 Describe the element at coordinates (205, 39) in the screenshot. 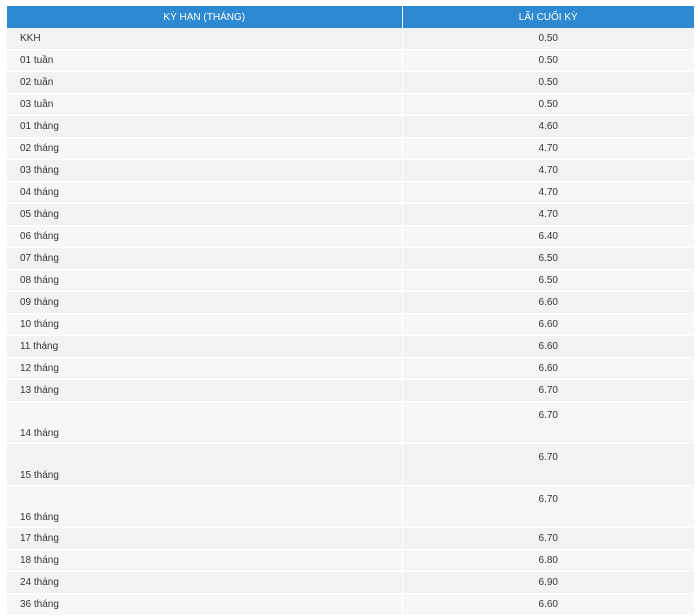

I see `term-cell: KKH` at that location.